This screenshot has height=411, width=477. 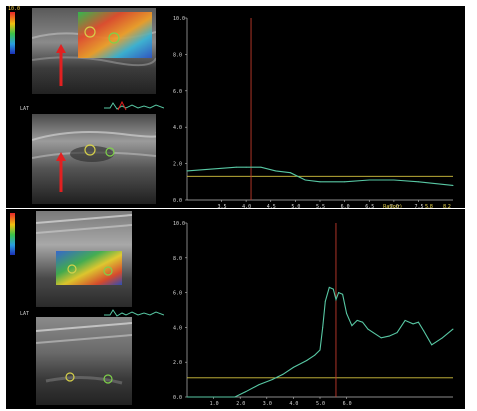 What do you see at coordinates (25, 314) in the screenshot?
I see `lower-image-label: LAT` at bounding box center [25, 314].